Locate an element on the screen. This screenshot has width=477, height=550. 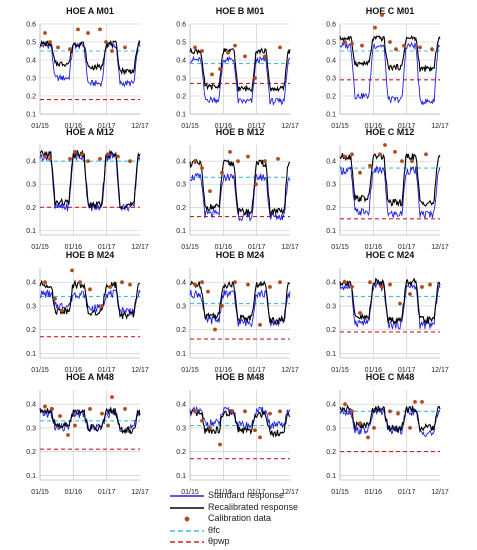
legend-key-calibration is located at coordinates (187, 519).